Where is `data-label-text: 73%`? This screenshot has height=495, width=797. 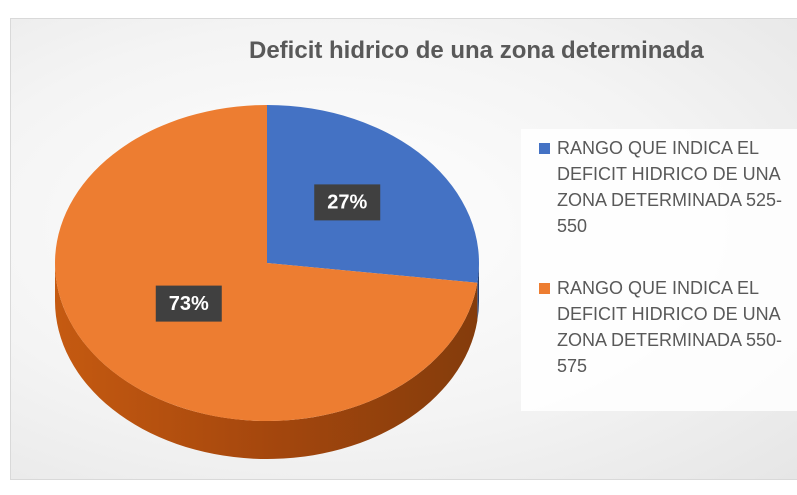 data-label-text: 73% is located at coordinates (189, 304).